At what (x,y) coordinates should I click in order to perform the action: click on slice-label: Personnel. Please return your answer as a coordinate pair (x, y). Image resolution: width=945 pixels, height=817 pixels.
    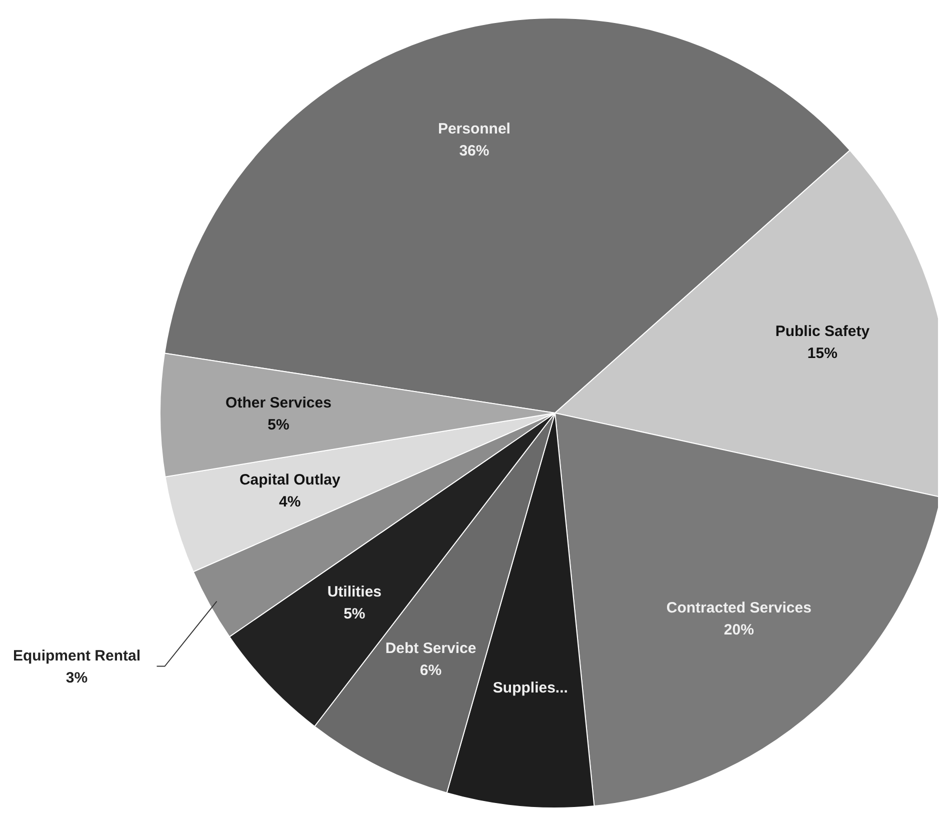
    Looking at the image, I should click on (474, 129).